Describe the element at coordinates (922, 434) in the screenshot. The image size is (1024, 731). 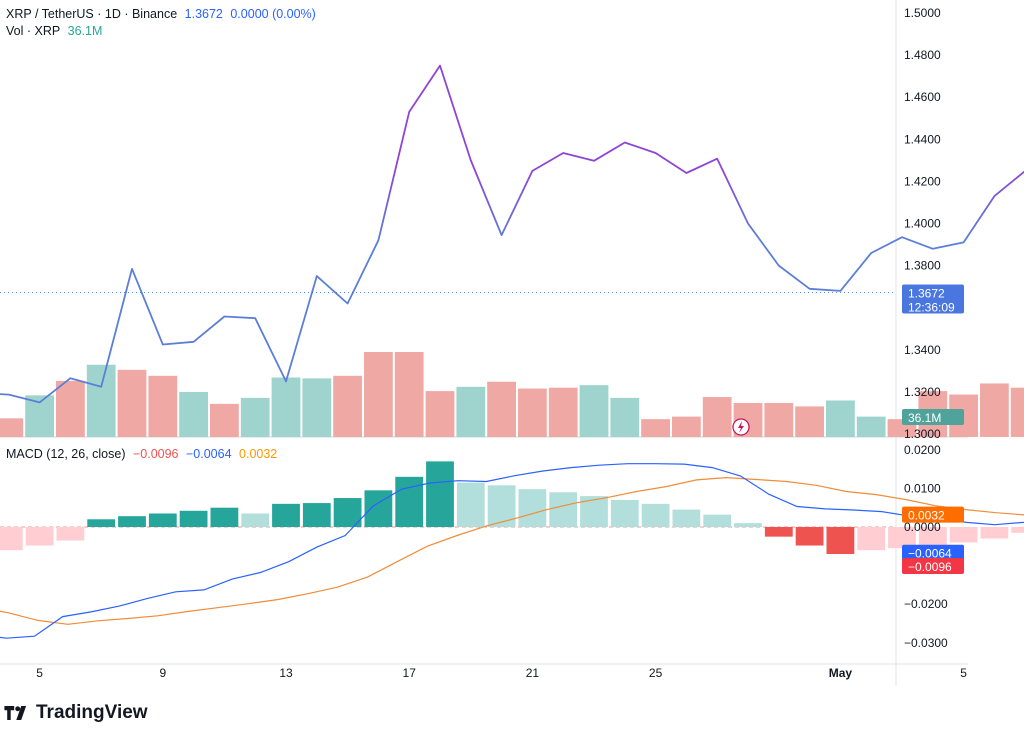
I see `price-tick-label: 1.3000` at that location.